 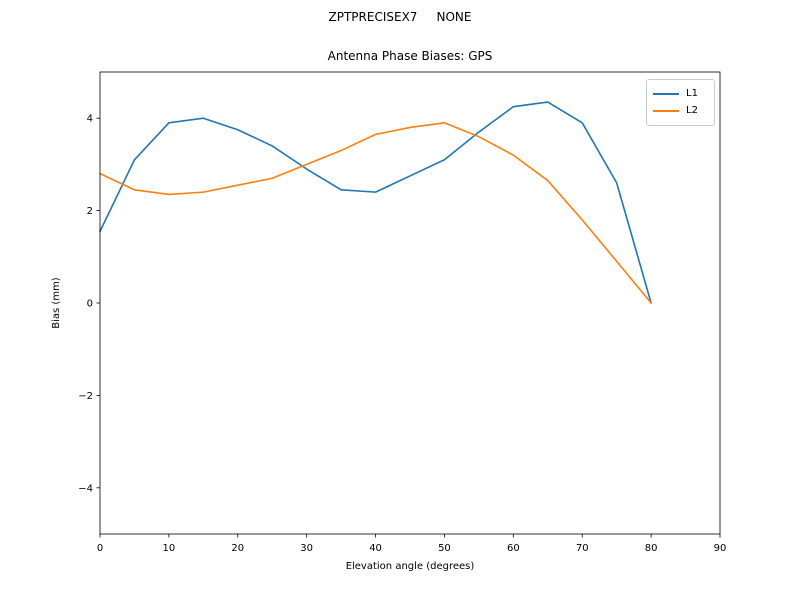 What do you see at coordinates (90, 119) in the screenshot?
I see `y-tick-label: 4` at bounding box center [90, 119].